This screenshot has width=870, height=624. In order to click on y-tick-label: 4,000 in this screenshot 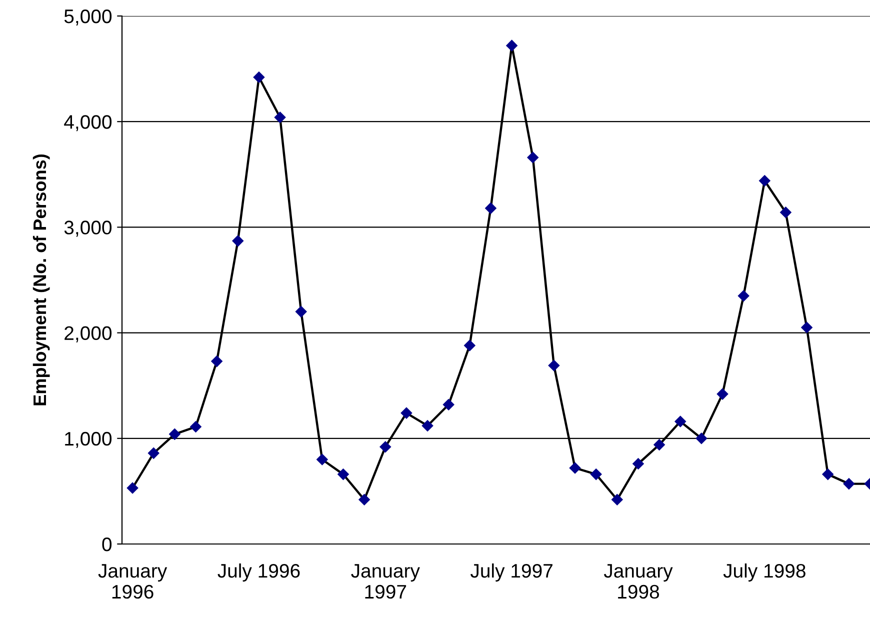, I will do `click(88, 123)`.